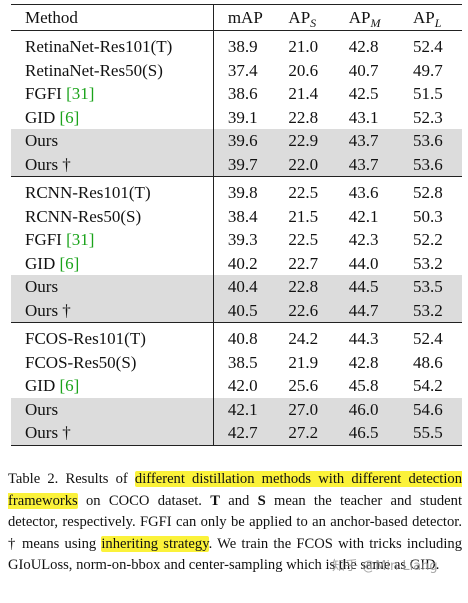 The width and height of the screenshot is (468, 603). What do you see at coordinates (303, 263) in the screenshot?
I see `cell-aps: 22.7` at bounding box center [303, 263].